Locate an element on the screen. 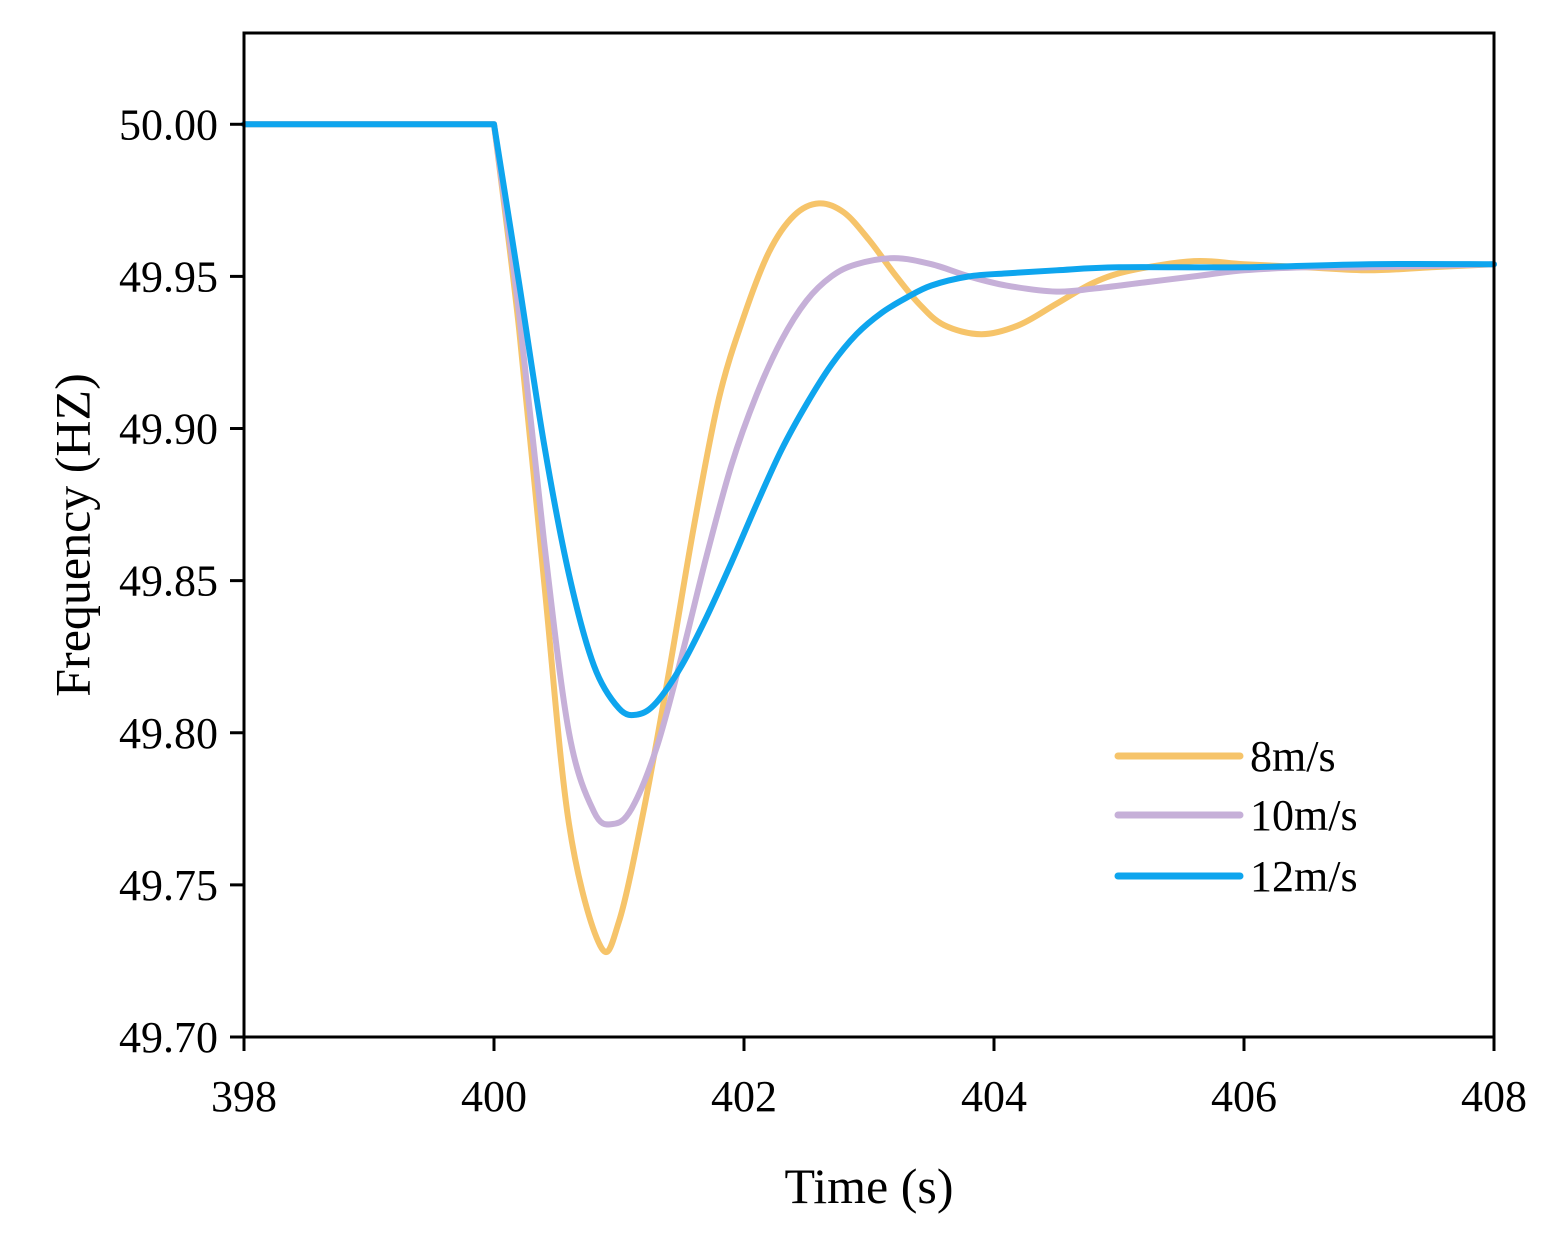  legend-label-1: 8m/s is located at coordinates (1293, 756).